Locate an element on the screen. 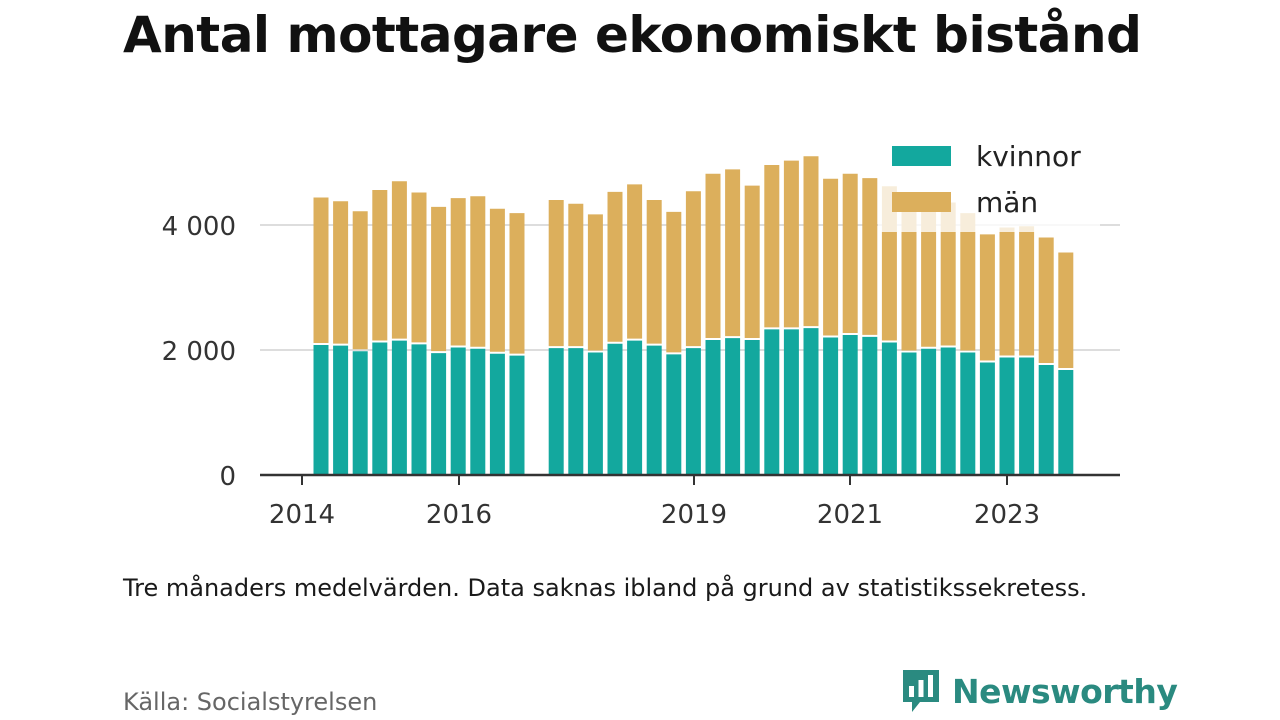 This screenshot has height=720, width=1280. legend-label-man: män is located at coordinates (1007, 202).